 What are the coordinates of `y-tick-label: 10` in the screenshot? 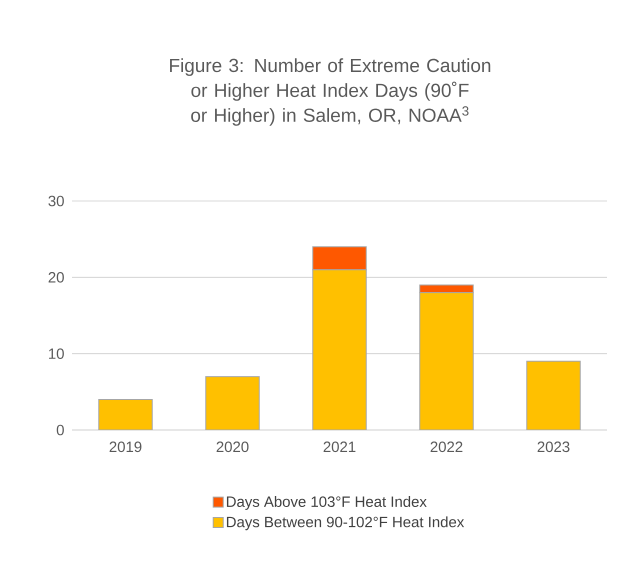 It's located at (56, 353).